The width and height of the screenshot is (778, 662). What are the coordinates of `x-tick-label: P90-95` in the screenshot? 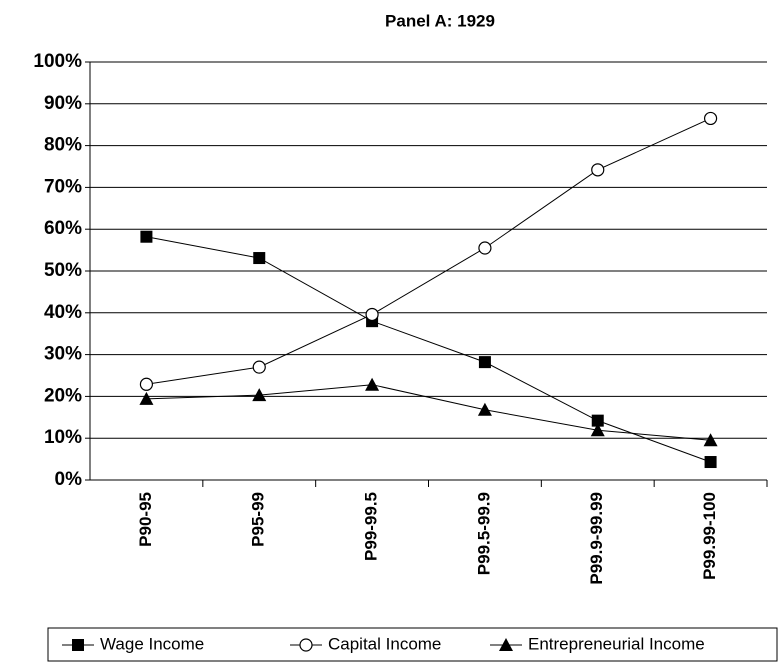 It's located at (145, 519).